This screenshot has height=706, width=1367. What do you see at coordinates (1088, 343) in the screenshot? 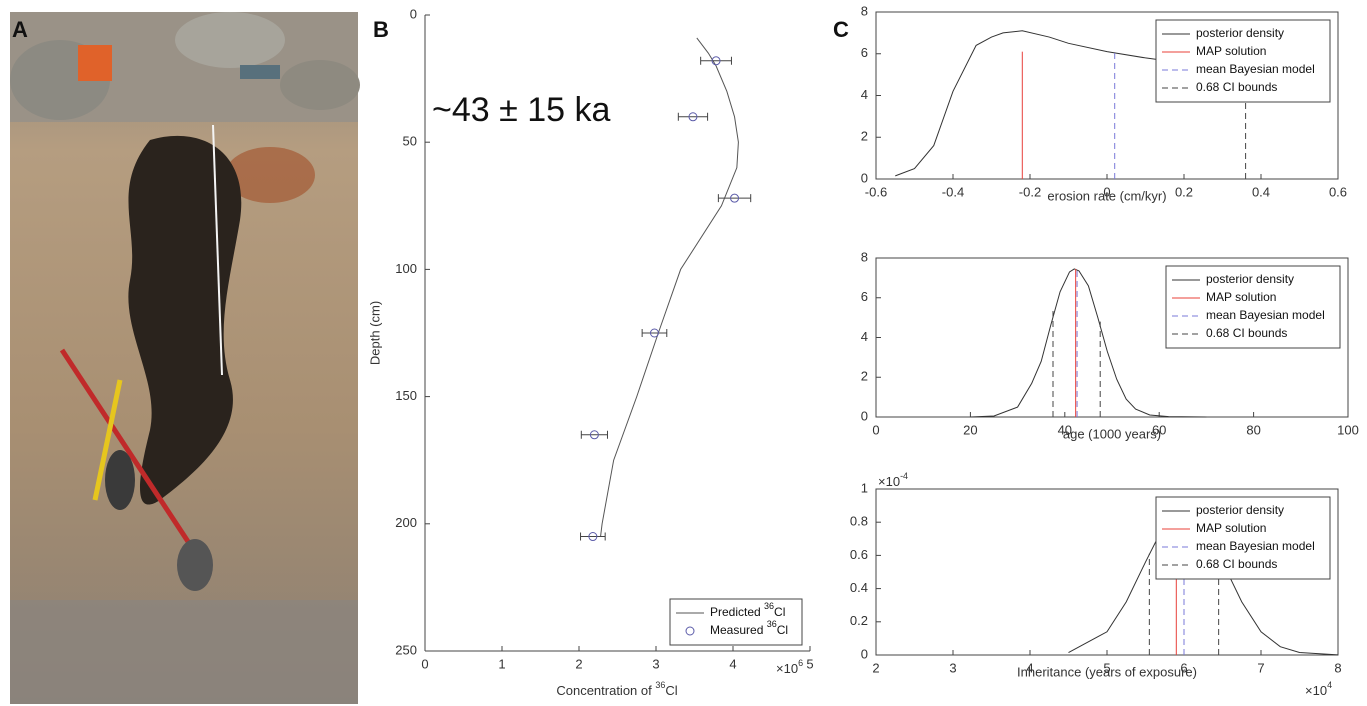
I see `line-series` at bounding box center [1088, 343].